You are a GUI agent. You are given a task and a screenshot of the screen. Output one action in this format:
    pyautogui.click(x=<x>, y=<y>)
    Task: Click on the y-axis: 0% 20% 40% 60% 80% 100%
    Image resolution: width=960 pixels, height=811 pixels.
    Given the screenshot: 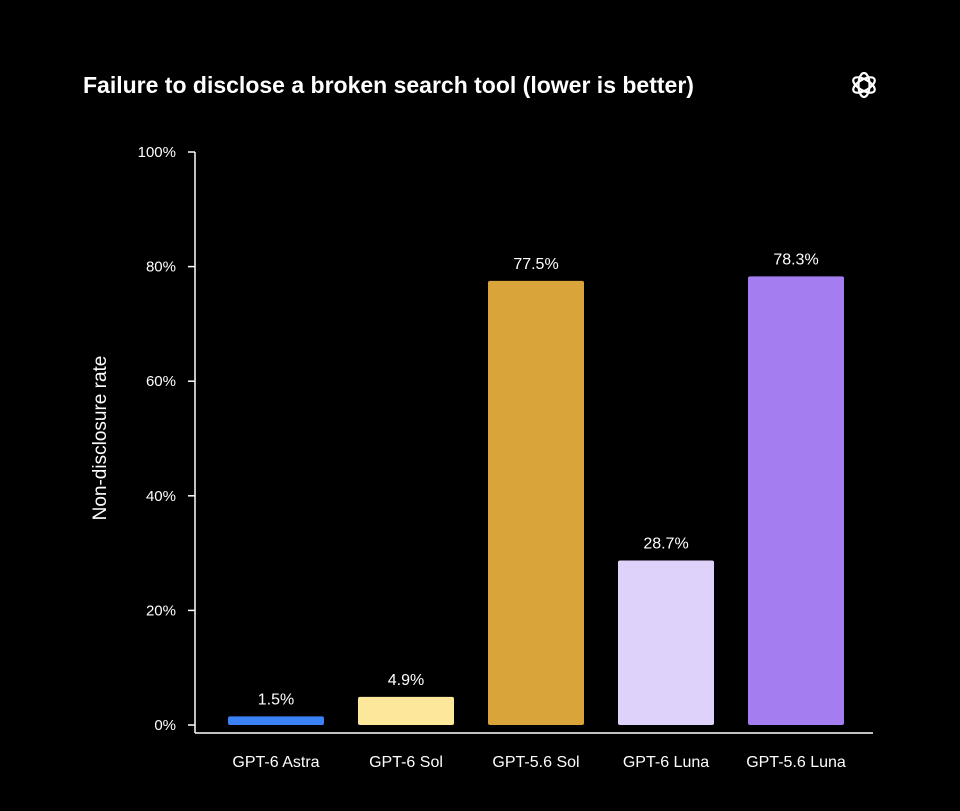 What is the action you would take?
    pyautogui.click(x=167, y=439)
    